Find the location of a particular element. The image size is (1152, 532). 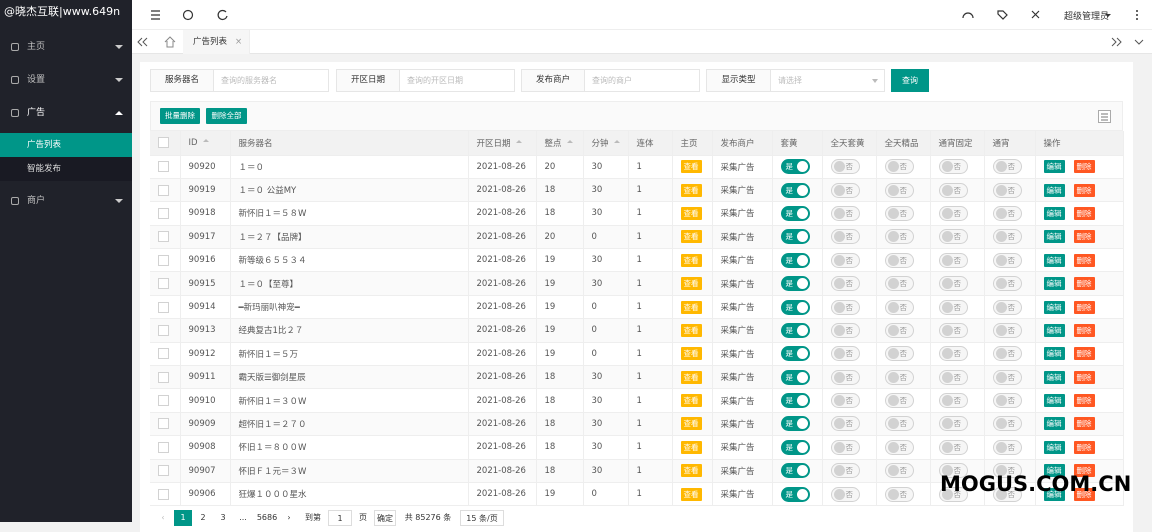

page-link: 1 is located at coordinates (183, 518).